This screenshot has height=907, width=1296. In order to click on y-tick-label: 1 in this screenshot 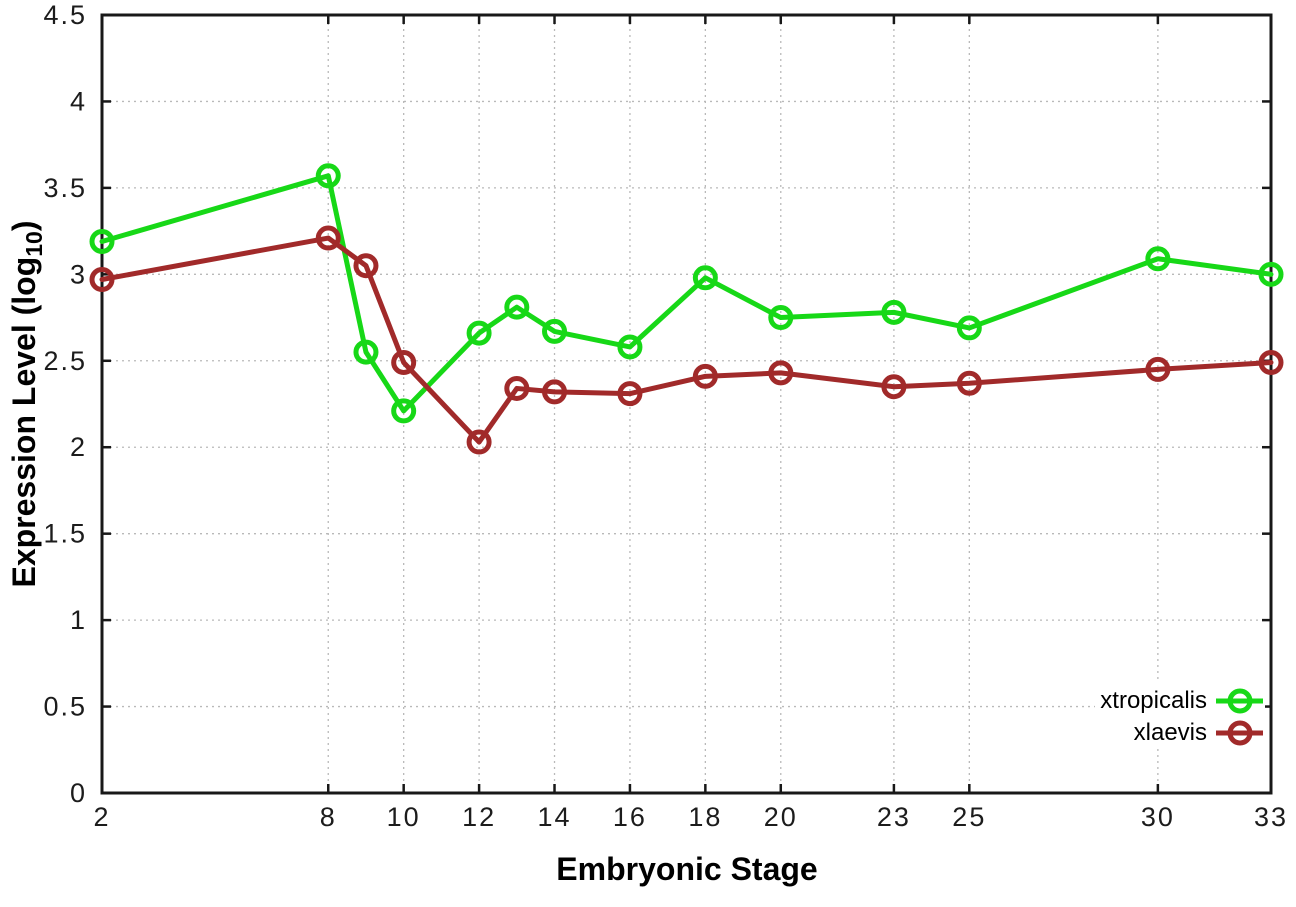, I will do `click(78, 620)`.